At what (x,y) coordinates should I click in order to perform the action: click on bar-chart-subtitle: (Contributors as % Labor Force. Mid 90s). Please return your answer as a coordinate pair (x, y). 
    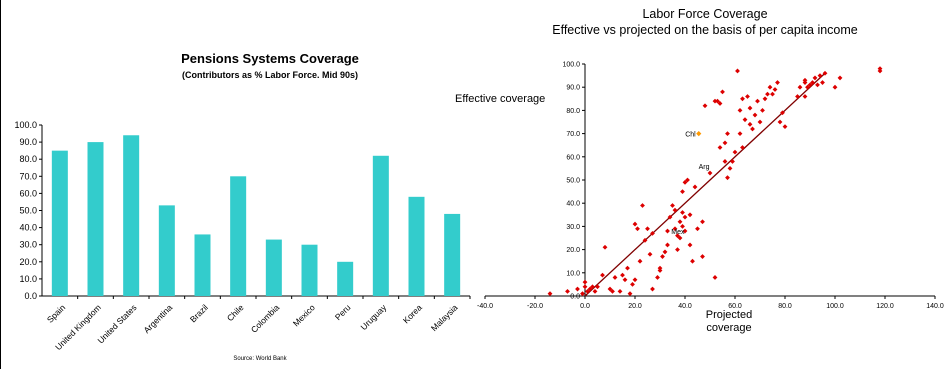
    Looking at the image, I should click on (270, 75).